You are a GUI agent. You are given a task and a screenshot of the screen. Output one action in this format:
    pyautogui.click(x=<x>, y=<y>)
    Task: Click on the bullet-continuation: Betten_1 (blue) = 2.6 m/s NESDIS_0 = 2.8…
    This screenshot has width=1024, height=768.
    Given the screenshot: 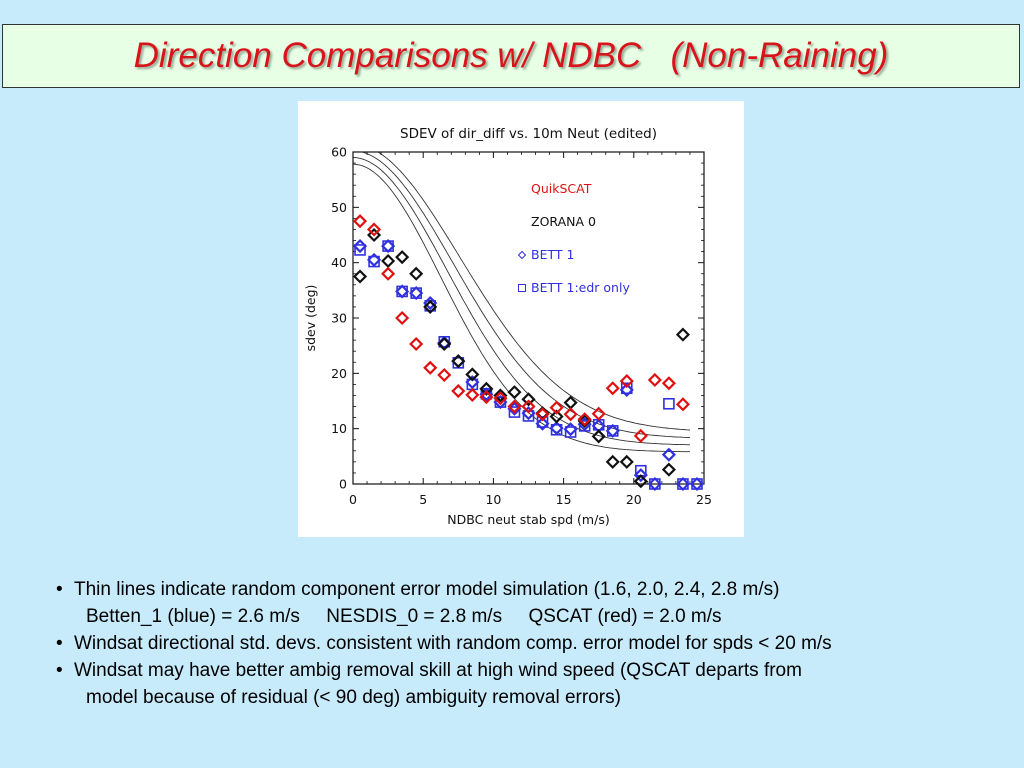 What is the action you would take?
    pyautogui.click(x=404, y=616)
    